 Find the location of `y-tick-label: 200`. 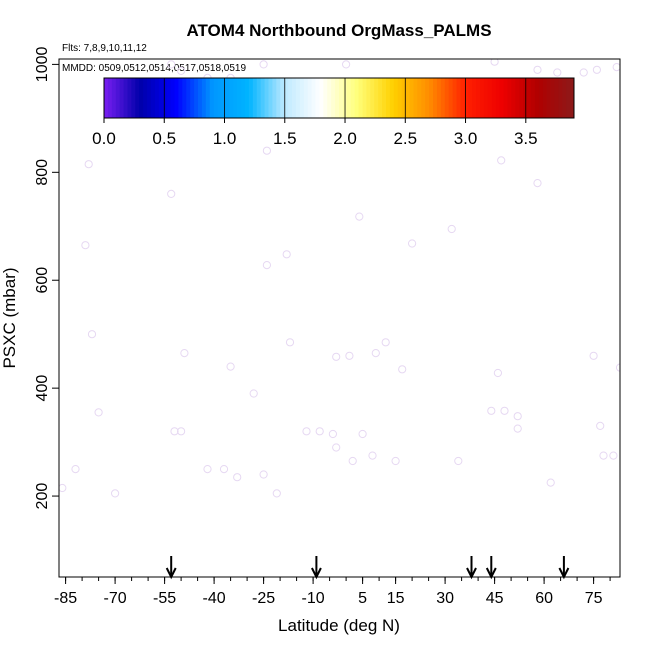

y-tick-label: 200 is located at coordinates (42, 496).